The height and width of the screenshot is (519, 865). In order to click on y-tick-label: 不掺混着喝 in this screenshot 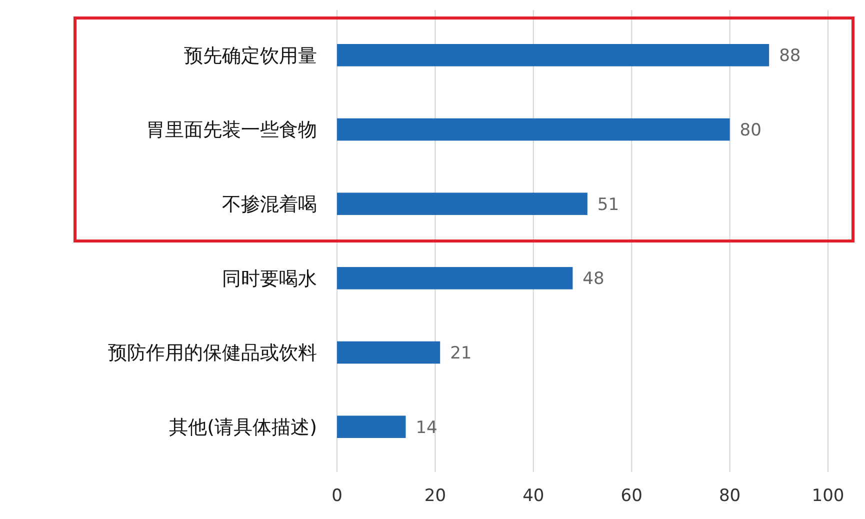, I will do `click(269, 204)`.